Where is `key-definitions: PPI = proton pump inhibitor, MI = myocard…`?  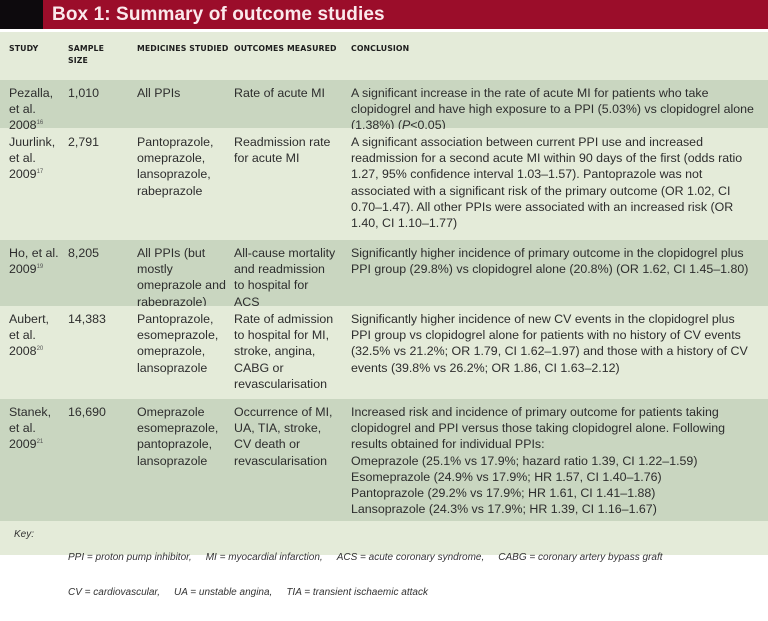
key-definitions: PPI = proton pump inhibitor, MI = myocard… is located at coordinates (372, 575).